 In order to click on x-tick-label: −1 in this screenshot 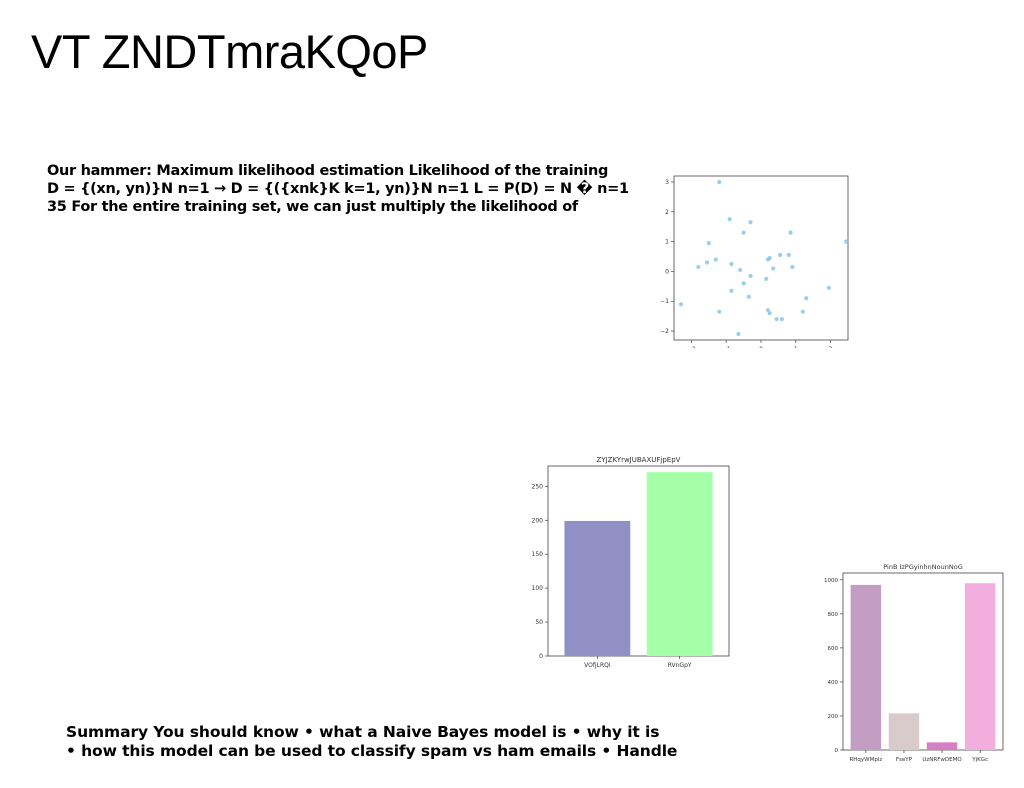, I will do `click(726, 347)`.